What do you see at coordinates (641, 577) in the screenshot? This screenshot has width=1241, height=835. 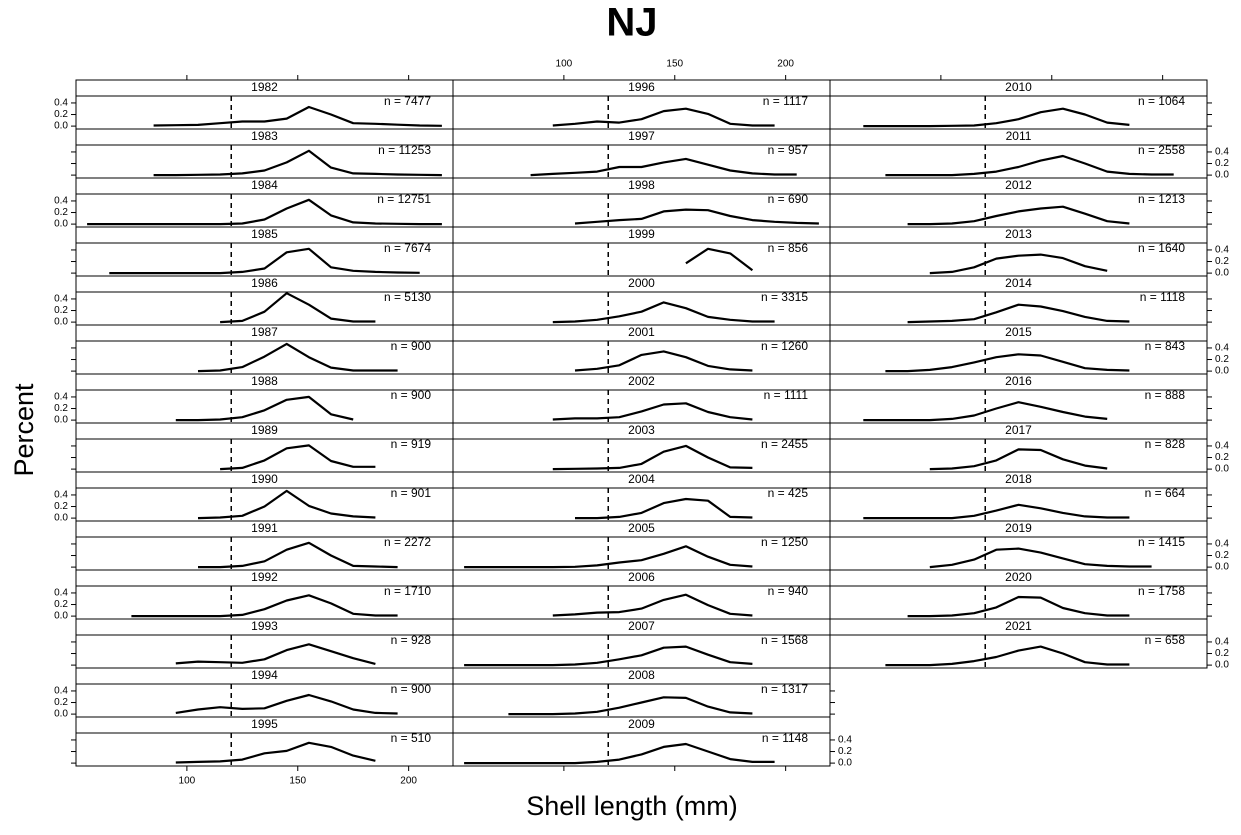 I see `strip-label: 2006` at bounding box center [641, 577].